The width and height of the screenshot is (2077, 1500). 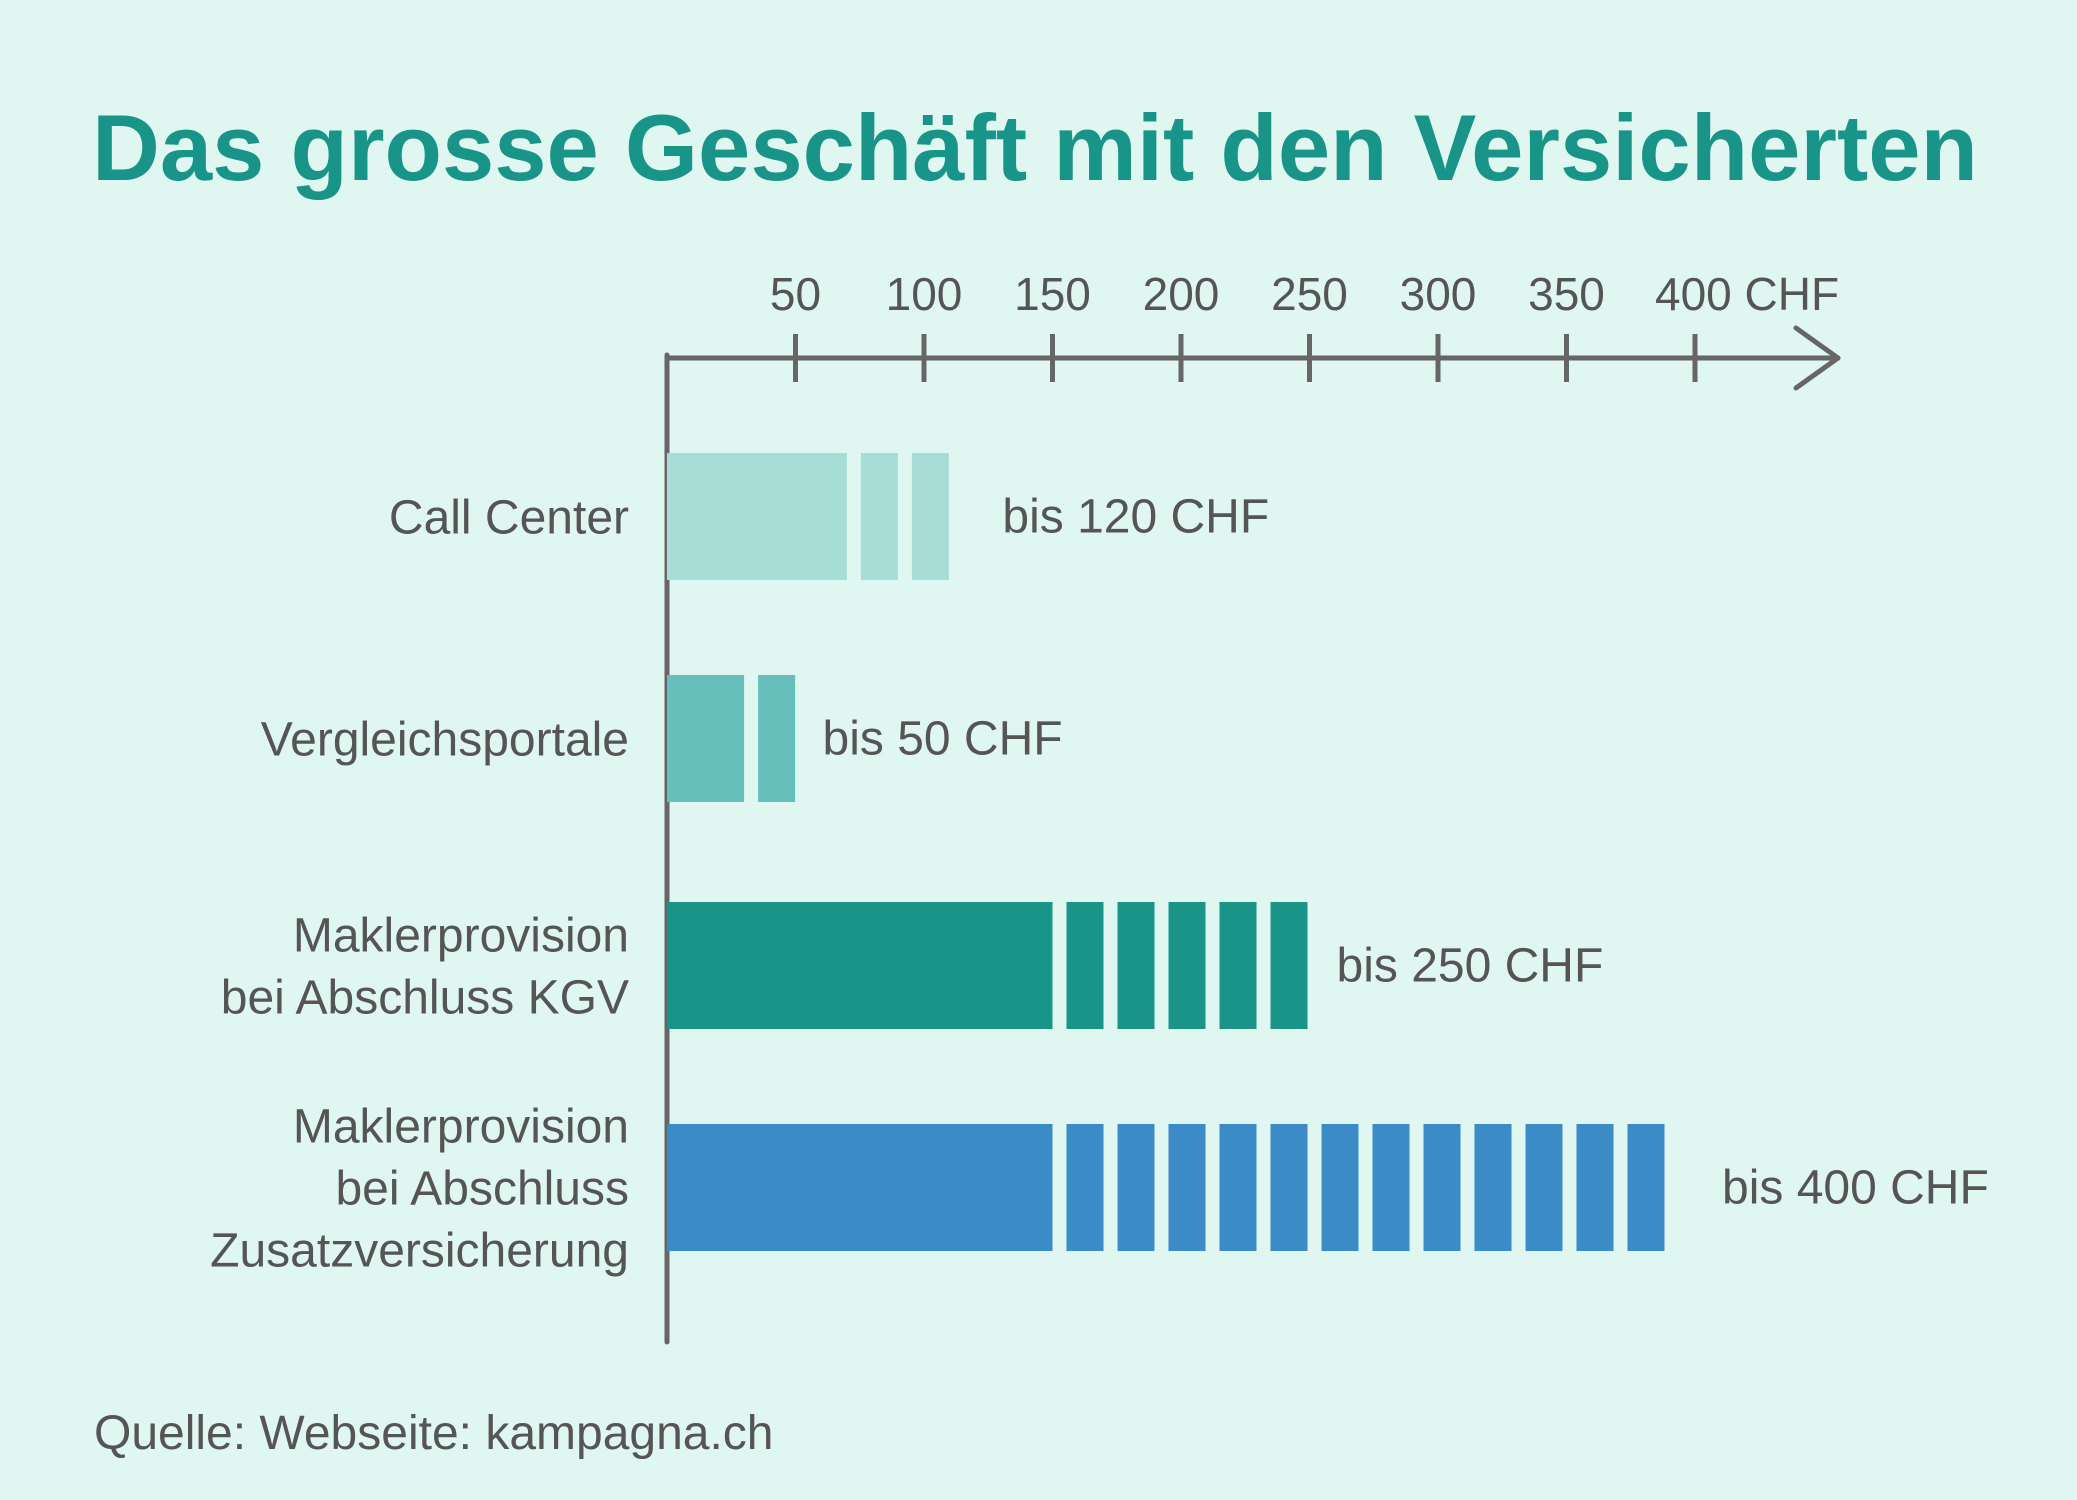 I want to click on source-note: Quelle: Webseite: kampagna.ch, so click(x=434, y=1433).